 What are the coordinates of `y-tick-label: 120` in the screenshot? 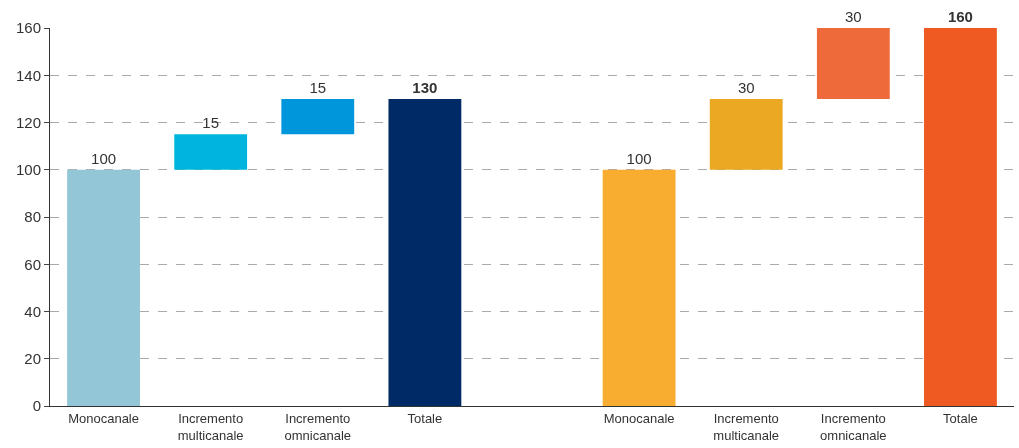 It's located at (28, 122).